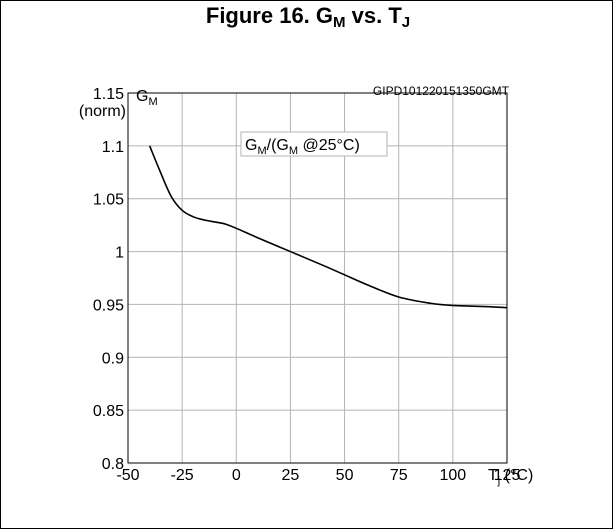  What do you see at coordinates (302, 147) in the screenshot?
I see `annotation-text: GM/(GM @25°C)` at bounding box center [302, 147].